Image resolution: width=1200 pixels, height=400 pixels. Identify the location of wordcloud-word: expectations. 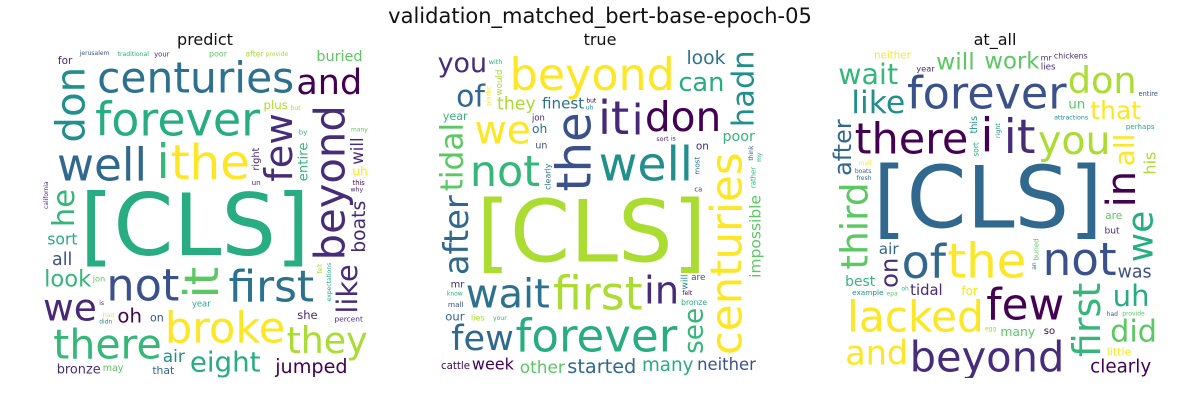
(329, 282).